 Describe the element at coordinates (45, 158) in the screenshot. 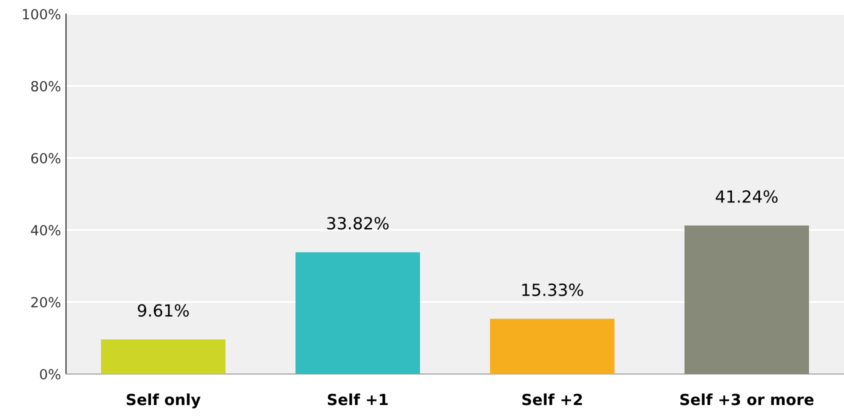

I see `y-tick-label: 60%` at that location.